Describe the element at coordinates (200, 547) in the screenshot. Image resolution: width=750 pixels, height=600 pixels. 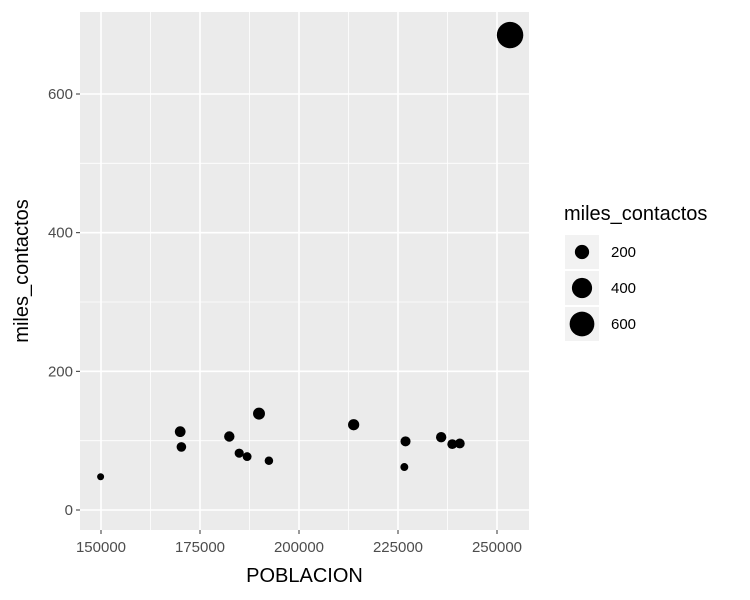
I see `x-tick-label: 175000` at that location.